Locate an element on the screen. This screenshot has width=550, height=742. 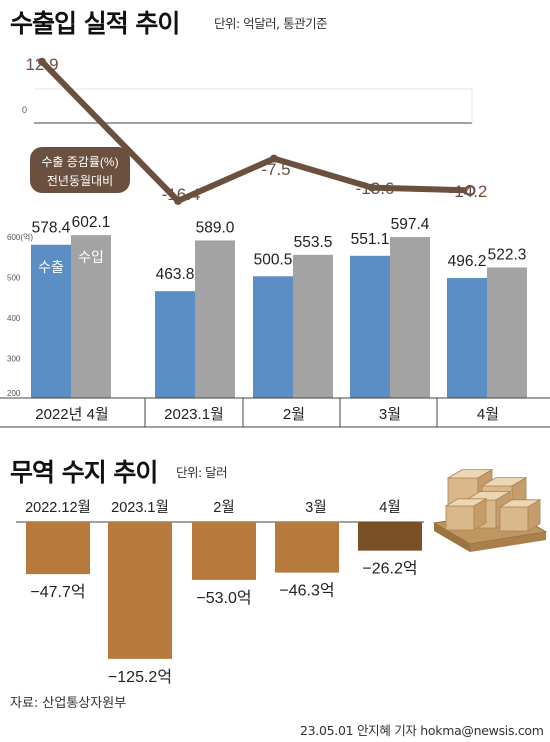
legend-export: 수출 is located at coordinates (51, 267).